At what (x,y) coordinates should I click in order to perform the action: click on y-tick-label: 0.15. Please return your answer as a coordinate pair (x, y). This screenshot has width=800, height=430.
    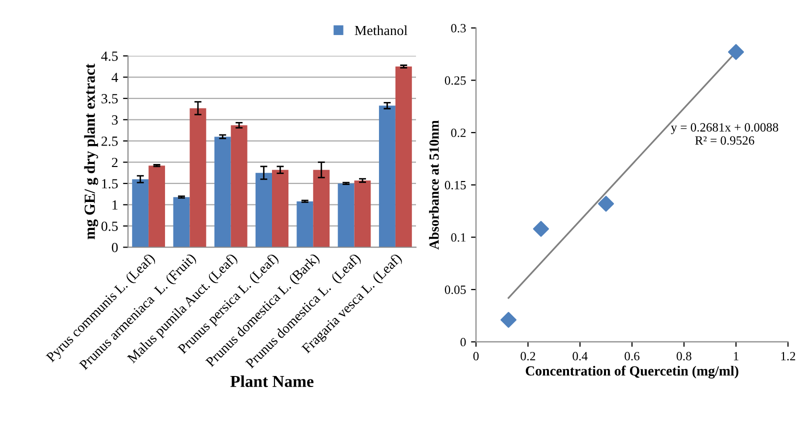
    Looking at the image, I should click on (455, 185).